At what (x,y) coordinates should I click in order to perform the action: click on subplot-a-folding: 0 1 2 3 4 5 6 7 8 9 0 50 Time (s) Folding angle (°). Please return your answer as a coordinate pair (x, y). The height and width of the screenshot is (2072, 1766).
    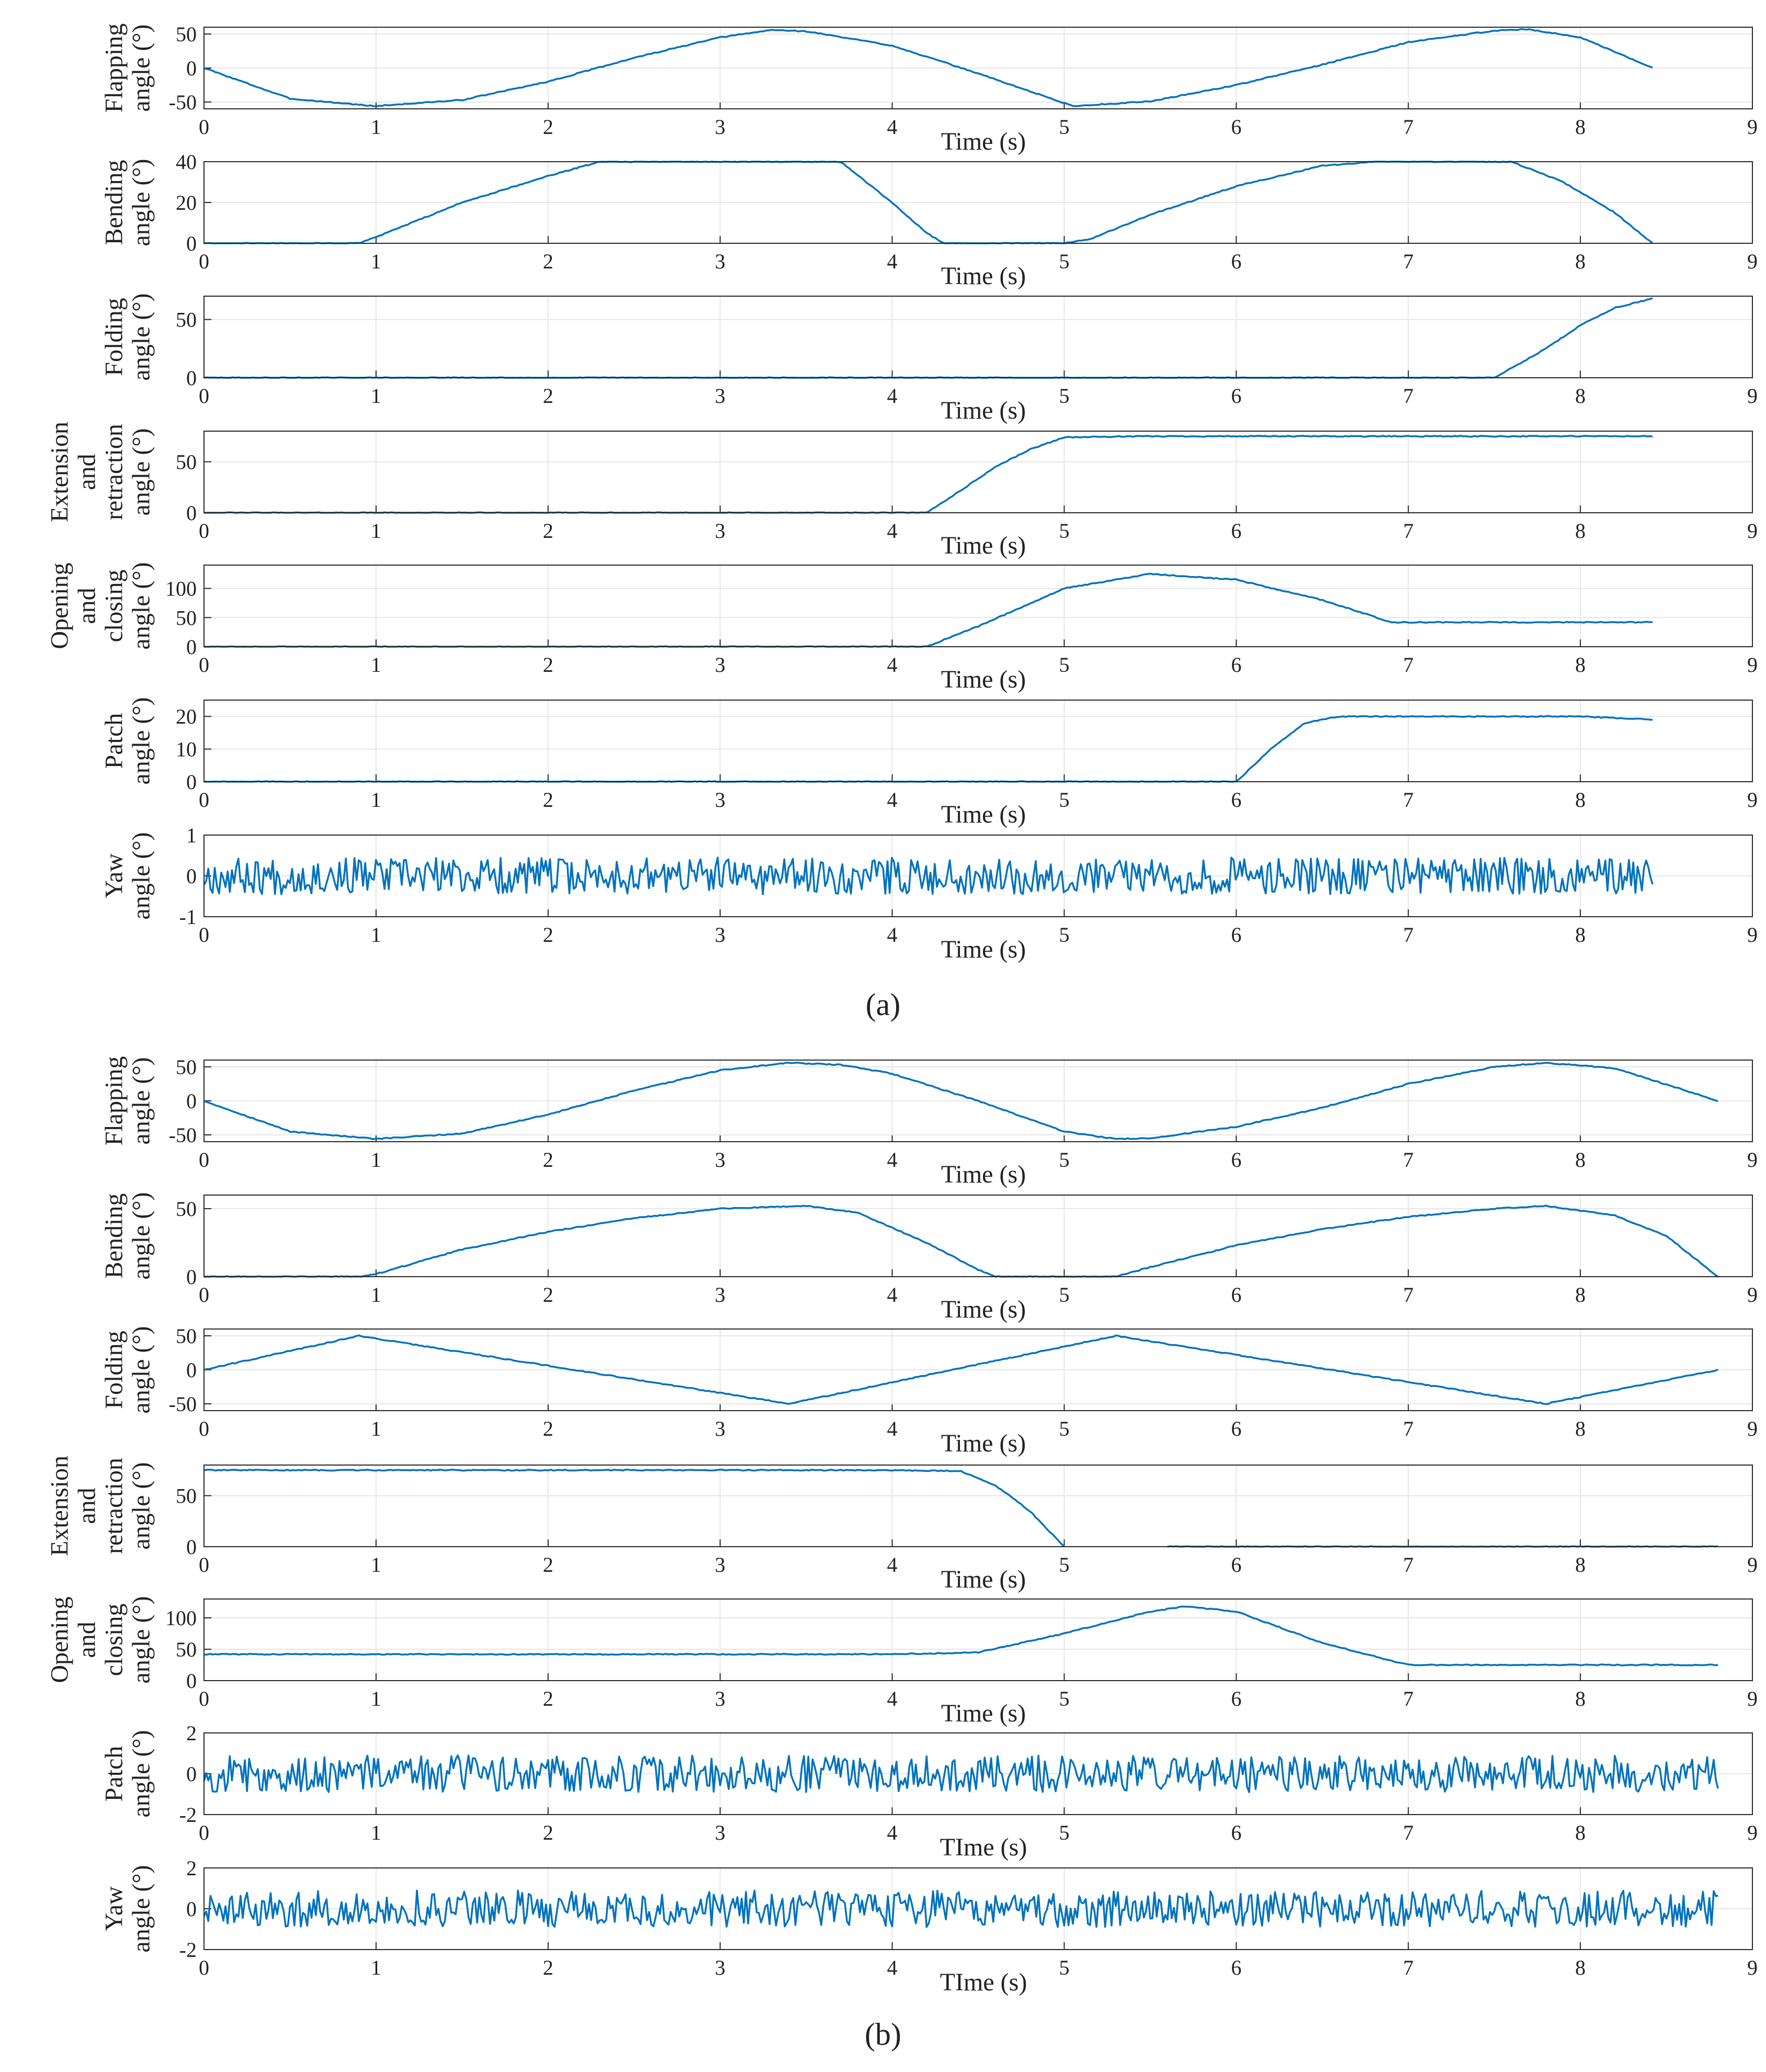
    Looking at the image, I should click on (929, 358).